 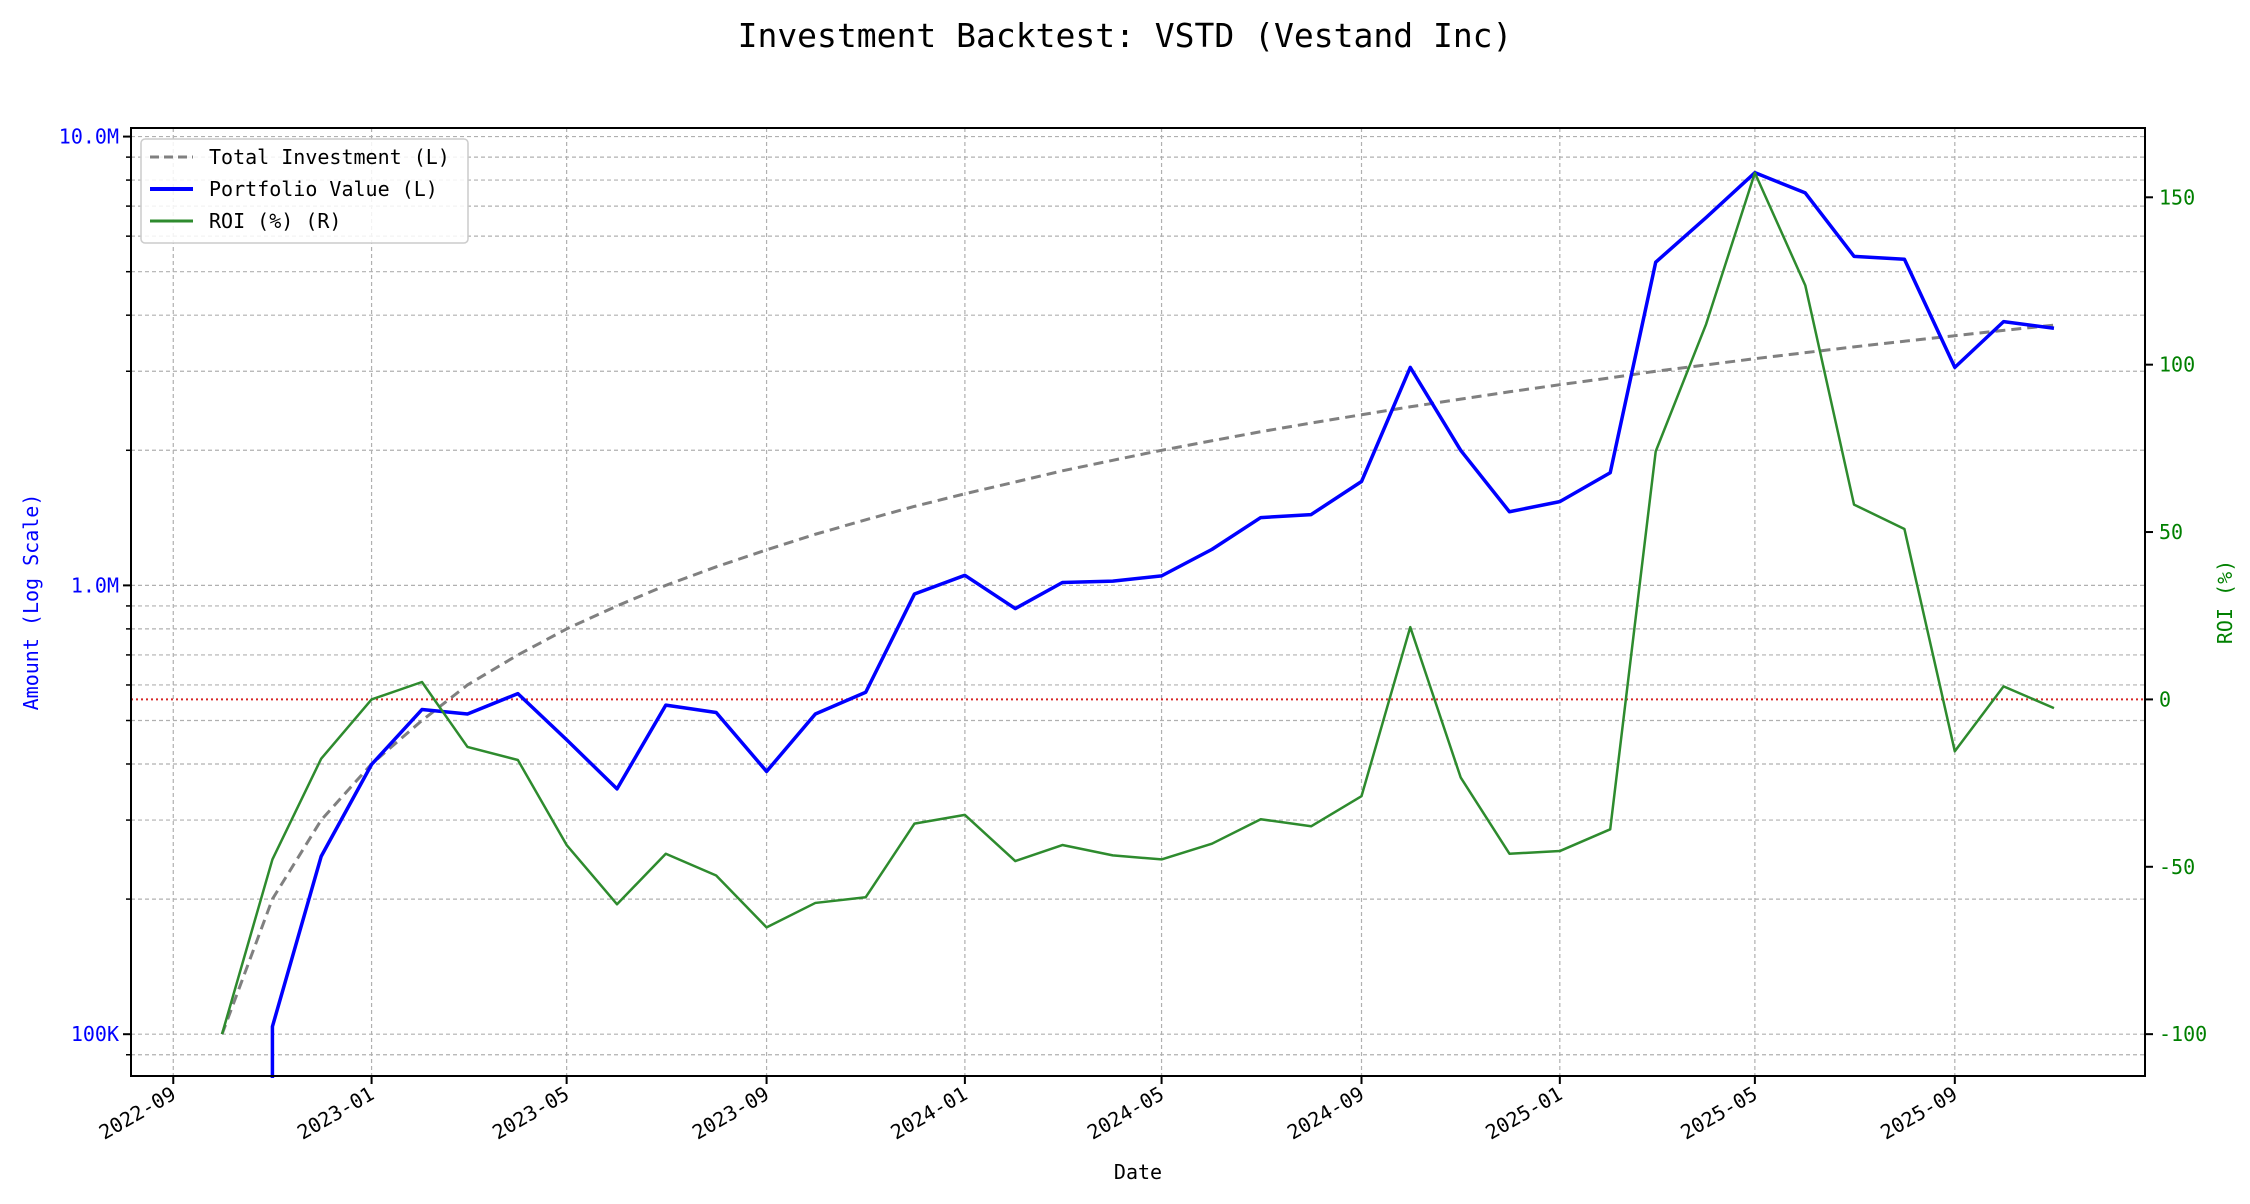 I want to click on x-tick-label: 2023-09, so click(x=730, y=1113).